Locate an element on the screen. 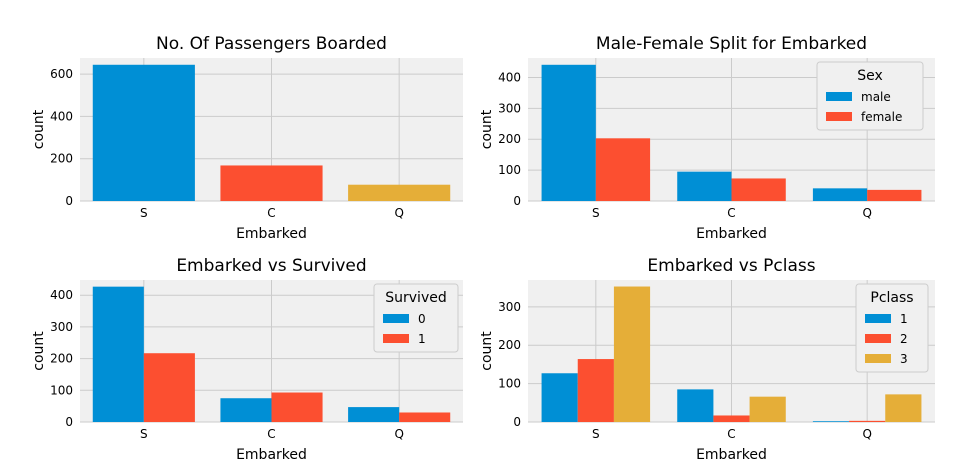 The image size is (969, 474). legend: Sex male female is located at coordinates (870, 96).